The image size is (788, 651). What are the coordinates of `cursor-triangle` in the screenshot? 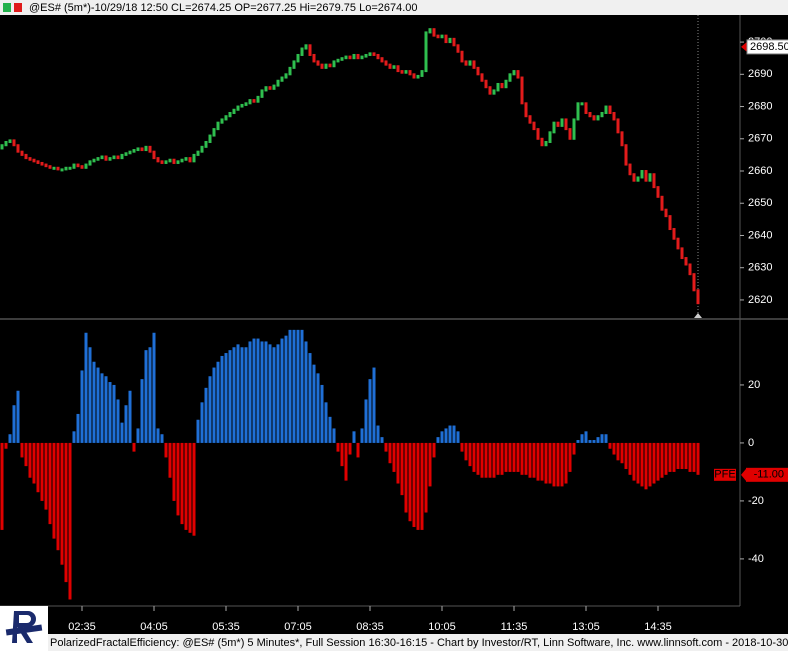 It's located at (698, 315).